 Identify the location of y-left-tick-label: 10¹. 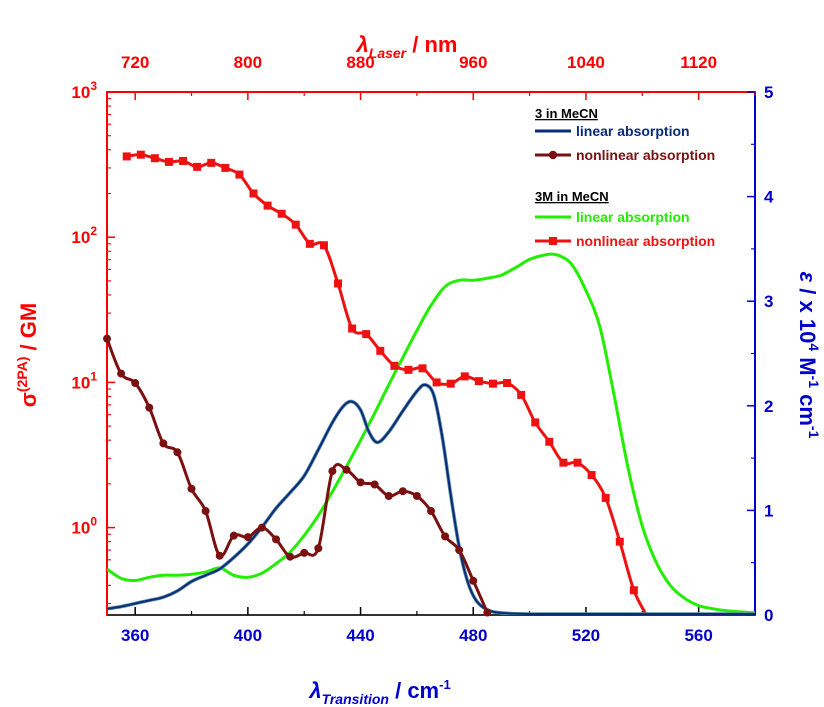
(84, 380).